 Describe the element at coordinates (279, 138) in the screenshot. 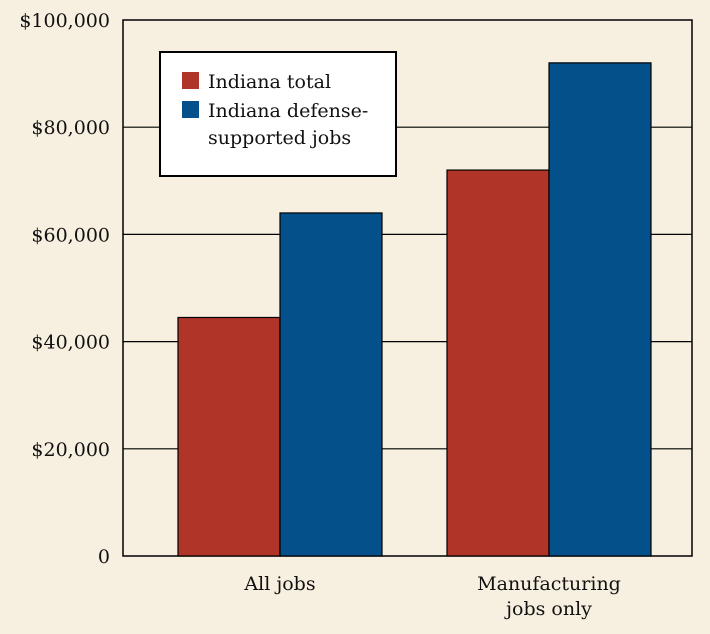

I see `legend-label: supported jobs` at that location.